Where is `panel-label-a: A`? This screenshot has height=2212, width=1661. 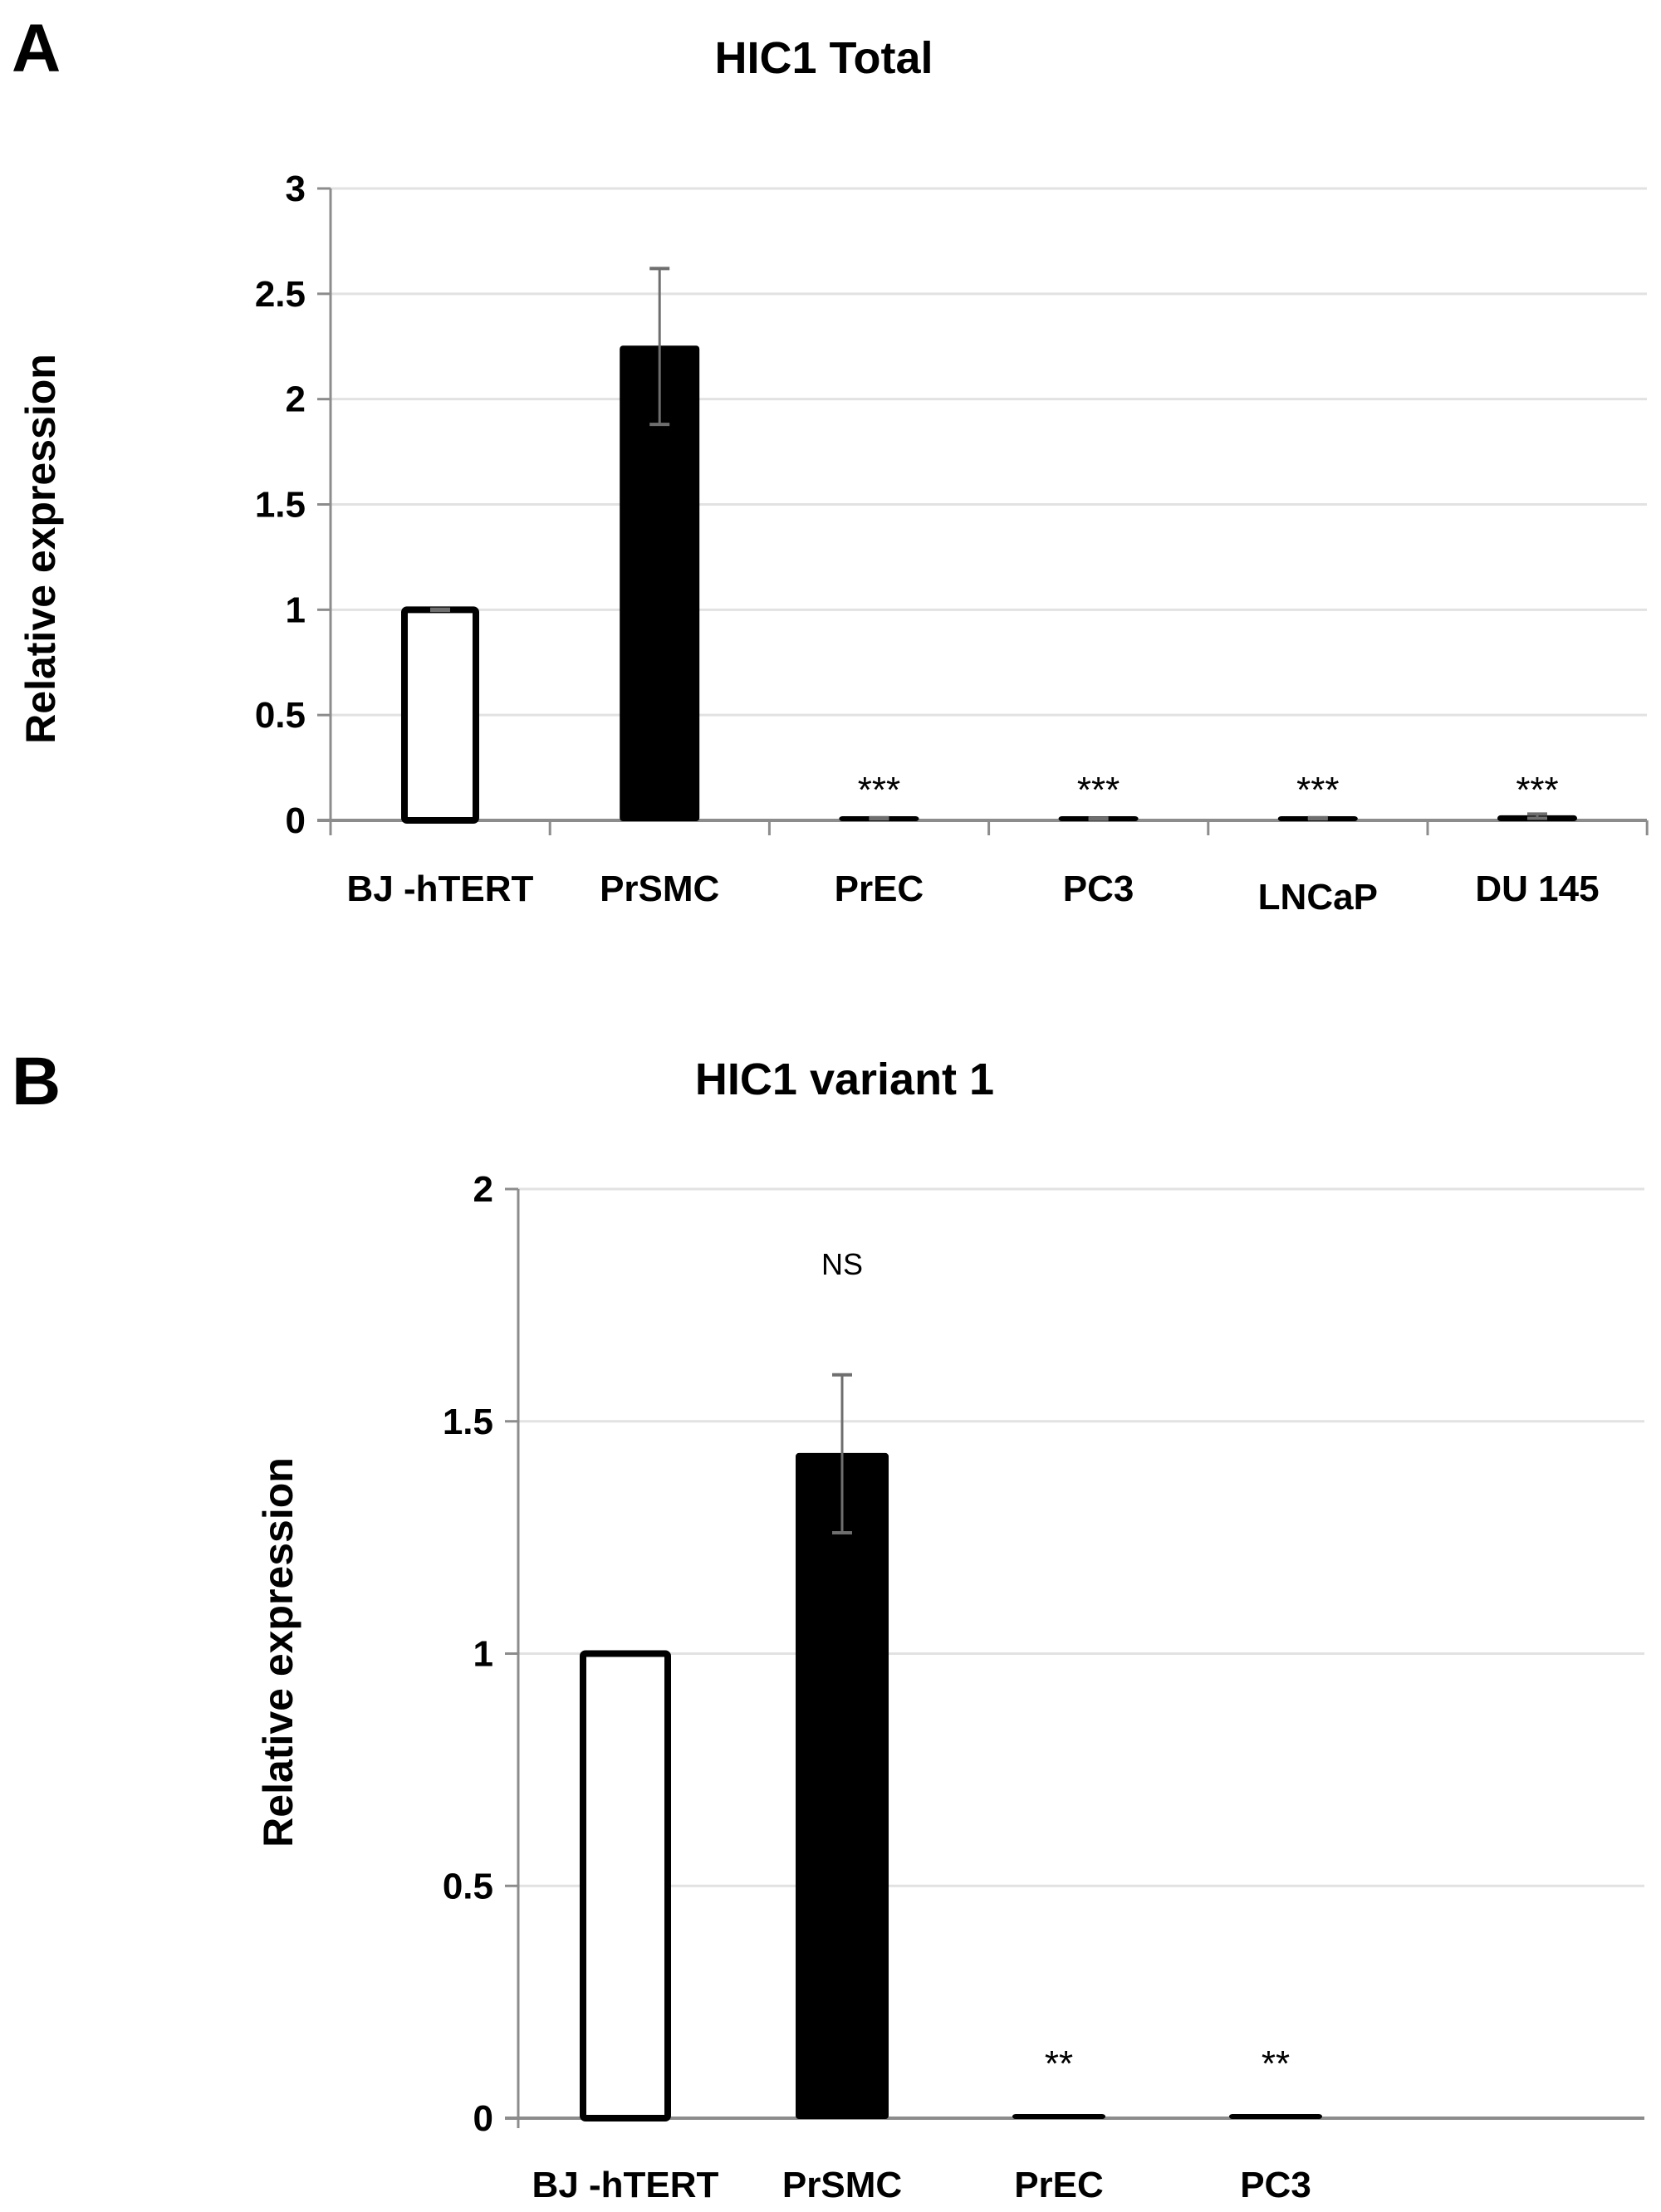
panel-label-a: A is located at coordinates (37, 48).